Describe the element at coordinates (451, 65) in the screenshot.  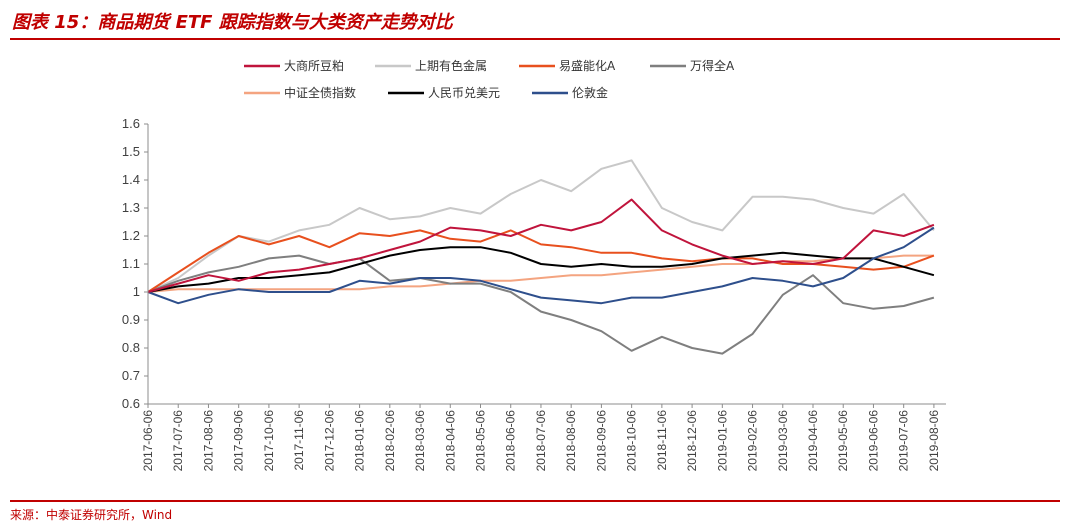
I see `legend-label-1: 上期有色金属` at that location.